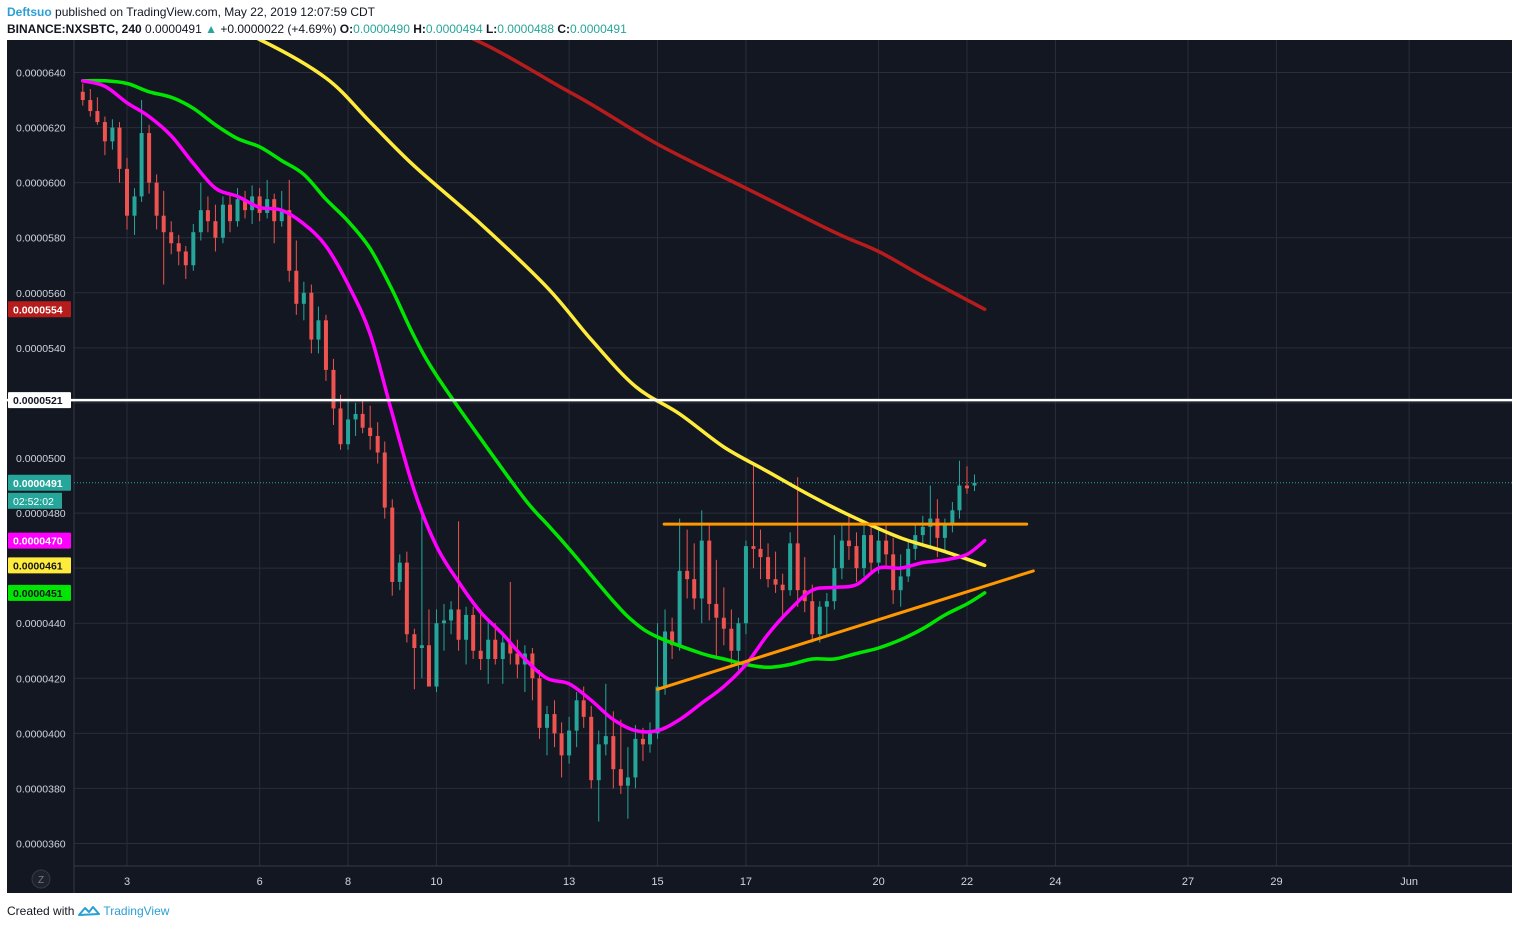 This screenshot has width=1519, height=930. What do you see at coordinates (127, 882) in the screenshot?
I see `x-tick-label: 3` at bounding box center [127, 882].